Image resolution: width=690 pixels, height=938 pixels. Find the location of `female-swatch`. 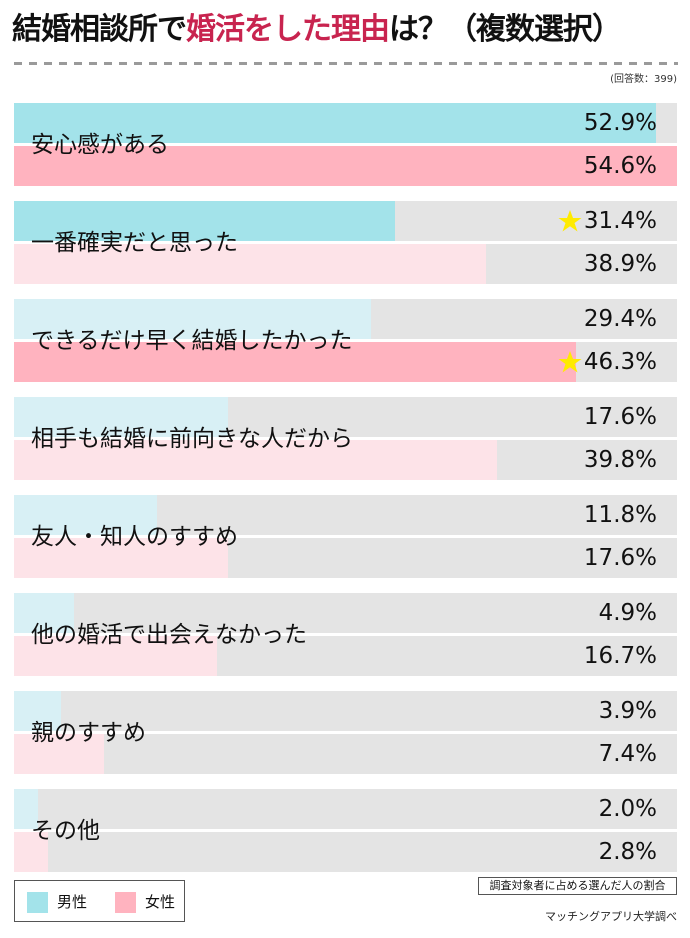

female-swatch is located at coordinates (125, 902).